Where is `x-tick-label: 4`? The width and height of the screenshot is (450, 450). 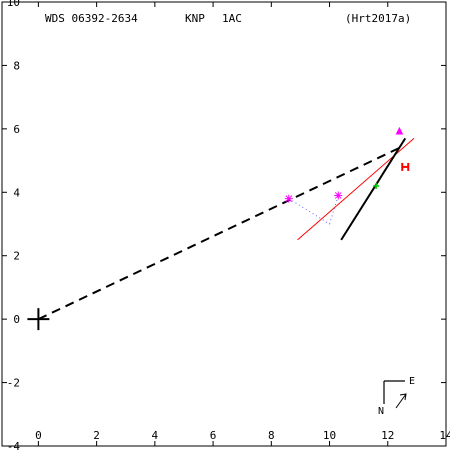 x-tick-label: 4 is located at coordinates (155, 435).